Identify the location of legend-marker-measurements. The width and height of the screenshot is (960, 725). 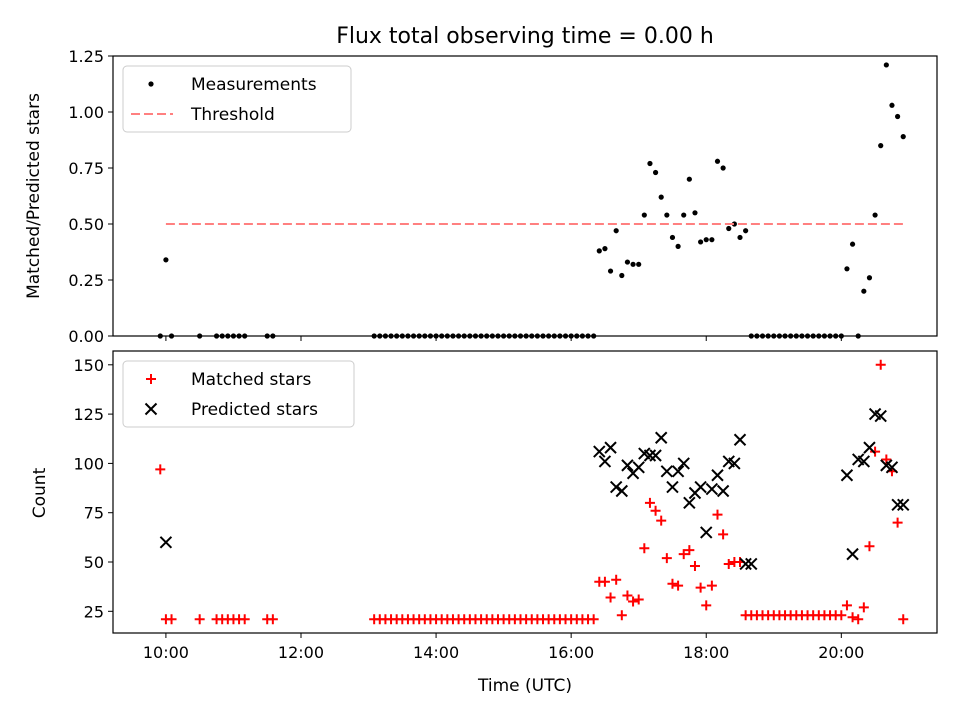
(151, 84).